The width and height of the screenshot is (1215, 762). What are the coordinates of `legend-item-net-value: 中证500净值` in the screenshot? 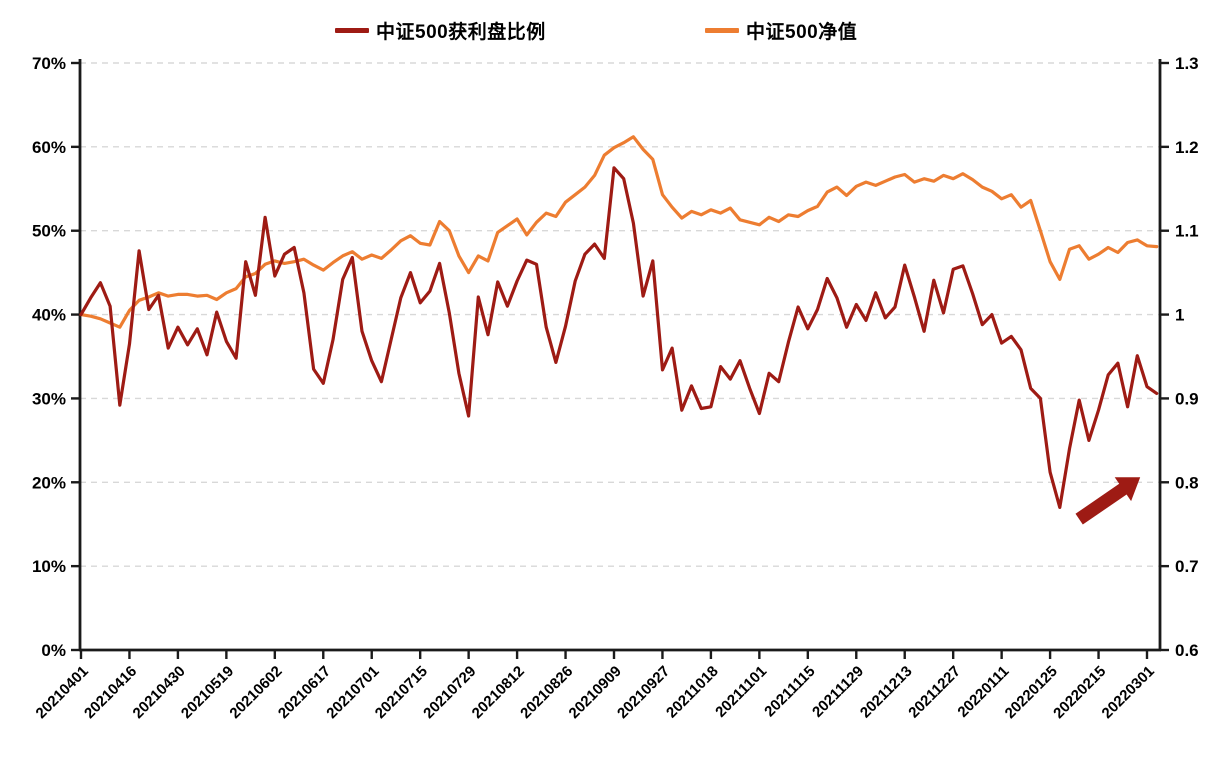 It's located at (781, 30).